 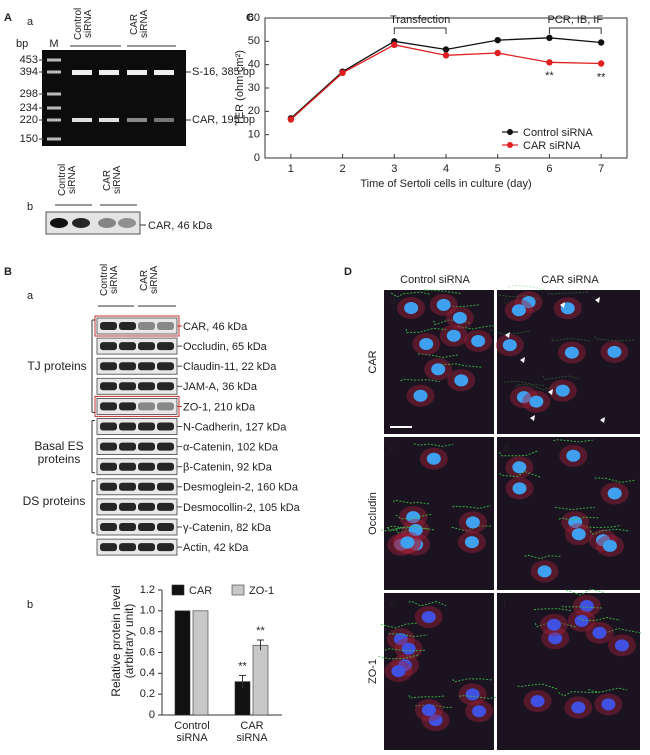 I want to click on column-label: Control siRNA, so click(x=435, y=280).